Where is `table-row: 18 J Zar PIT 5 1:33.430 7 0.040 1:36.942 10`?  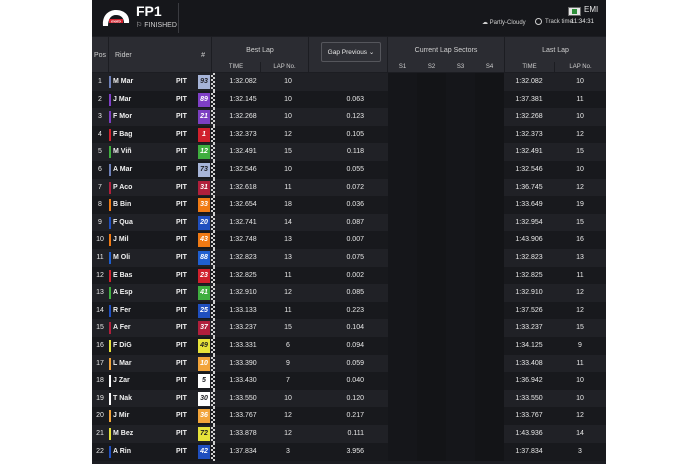 table-row: 18 J Zar PIT 5 1:33.430 7 0.040 1:36.942 10 is located at coordinates (349, 381).